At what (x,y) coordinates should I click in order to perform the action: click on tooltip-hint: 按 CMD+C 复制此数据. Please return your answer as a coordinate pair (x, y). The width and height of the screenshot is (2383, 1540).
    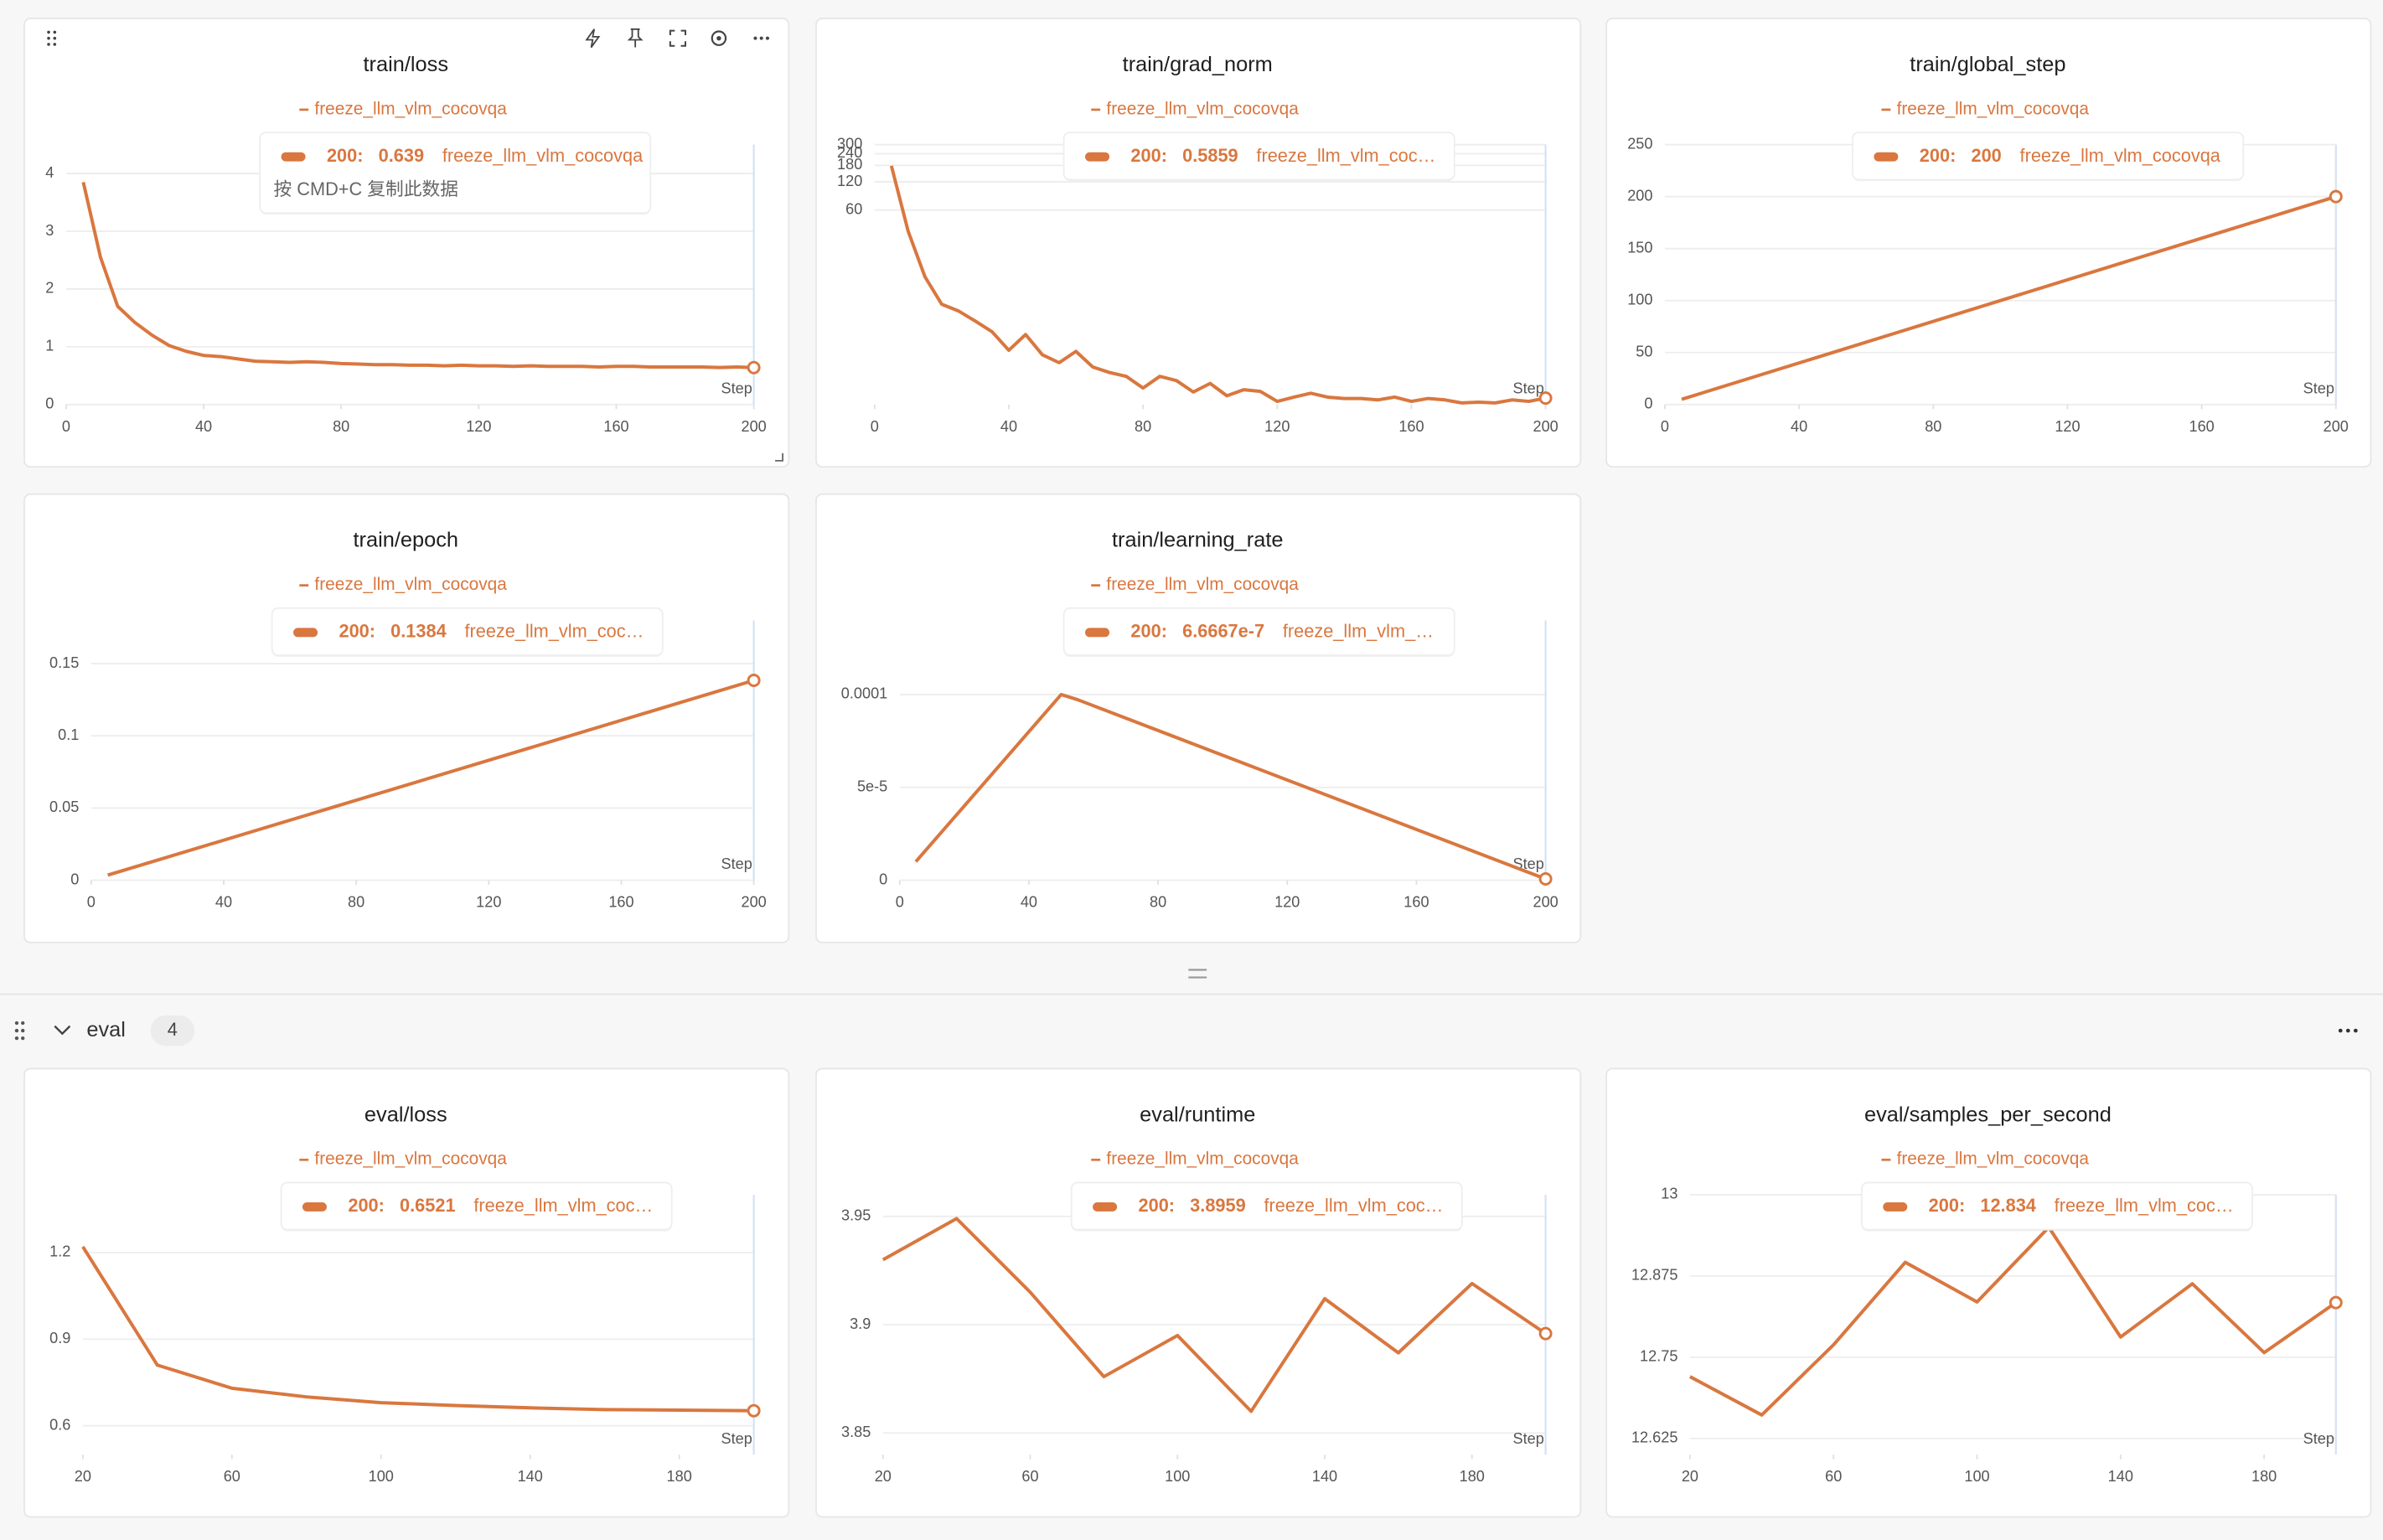
    Looking at the image, I should click on (365, 188).